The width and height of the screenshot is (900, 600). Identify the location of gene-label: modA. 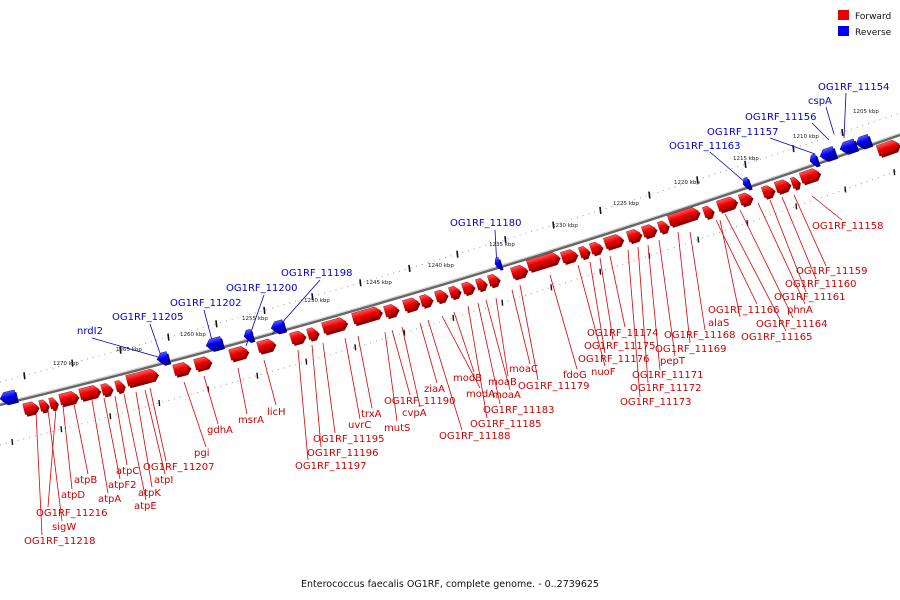
(480, 394).